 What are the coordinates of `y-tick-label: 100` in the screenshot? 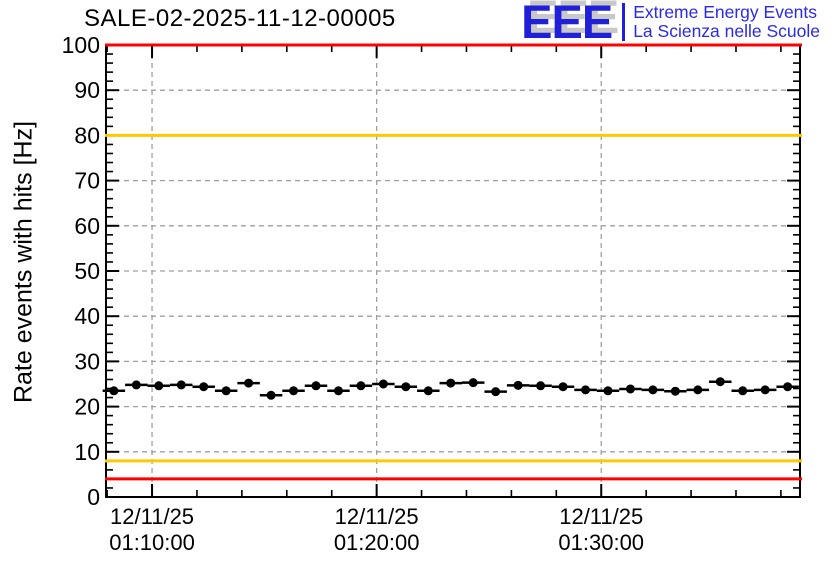 It's located at (81, 45).